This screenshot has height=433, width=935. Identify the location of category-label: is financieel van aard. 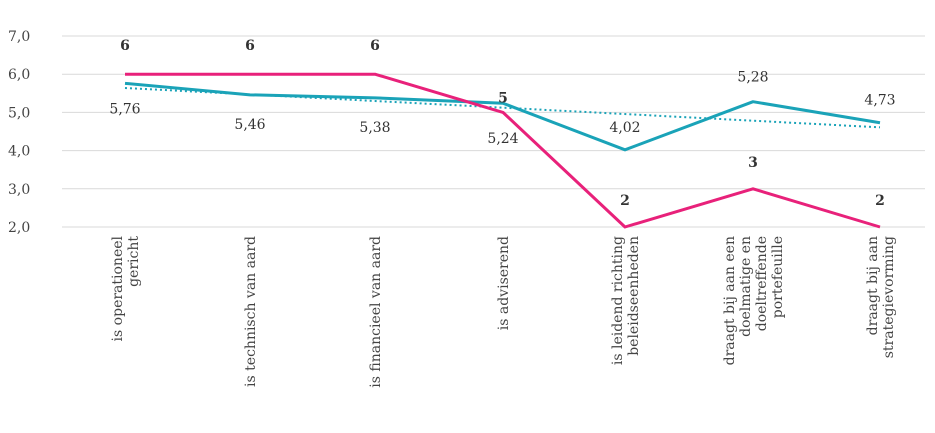
(376, 312).